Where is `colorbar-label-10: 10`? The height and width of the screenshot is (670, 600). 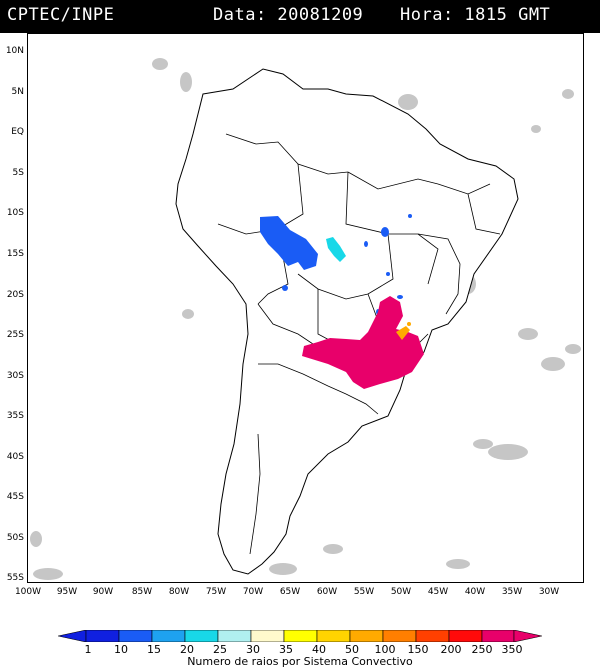 colorbar-label-10: 10 is located at coordinates (121, 649).